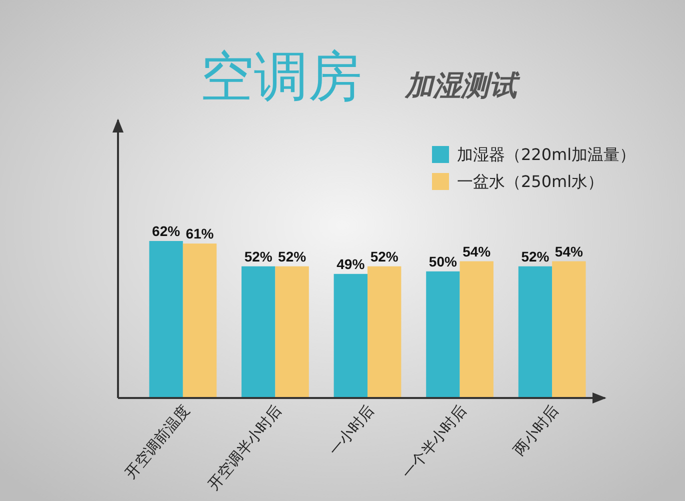 Image resolution: width=685 pixels, height=501 pixels. Describe the element at coordinates (245, 448) in the screenshot. I see `x-tick-label: 开空调半小时后` at that location.